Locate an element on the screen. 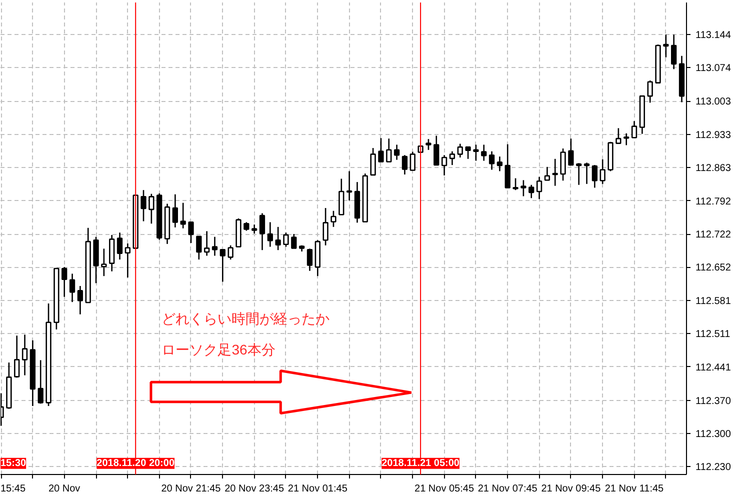 The image size is (733, 497). y-tick-label: 112.722 is located at coordinates (714, 235).